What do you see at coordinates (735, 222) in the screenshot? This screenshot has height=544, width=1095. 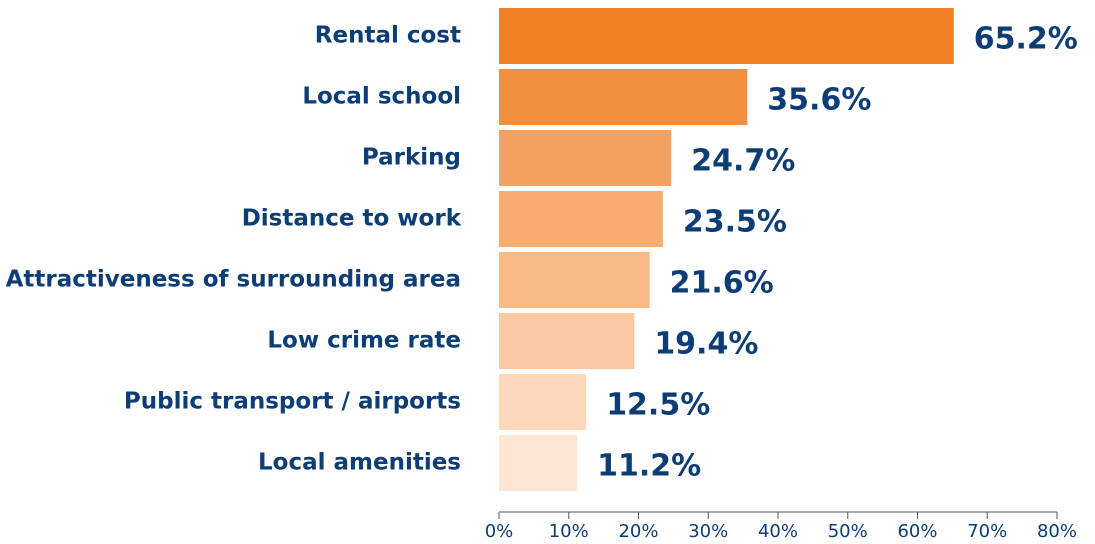 I see `value-label: 23.5%` at bounding box center [735, 222].